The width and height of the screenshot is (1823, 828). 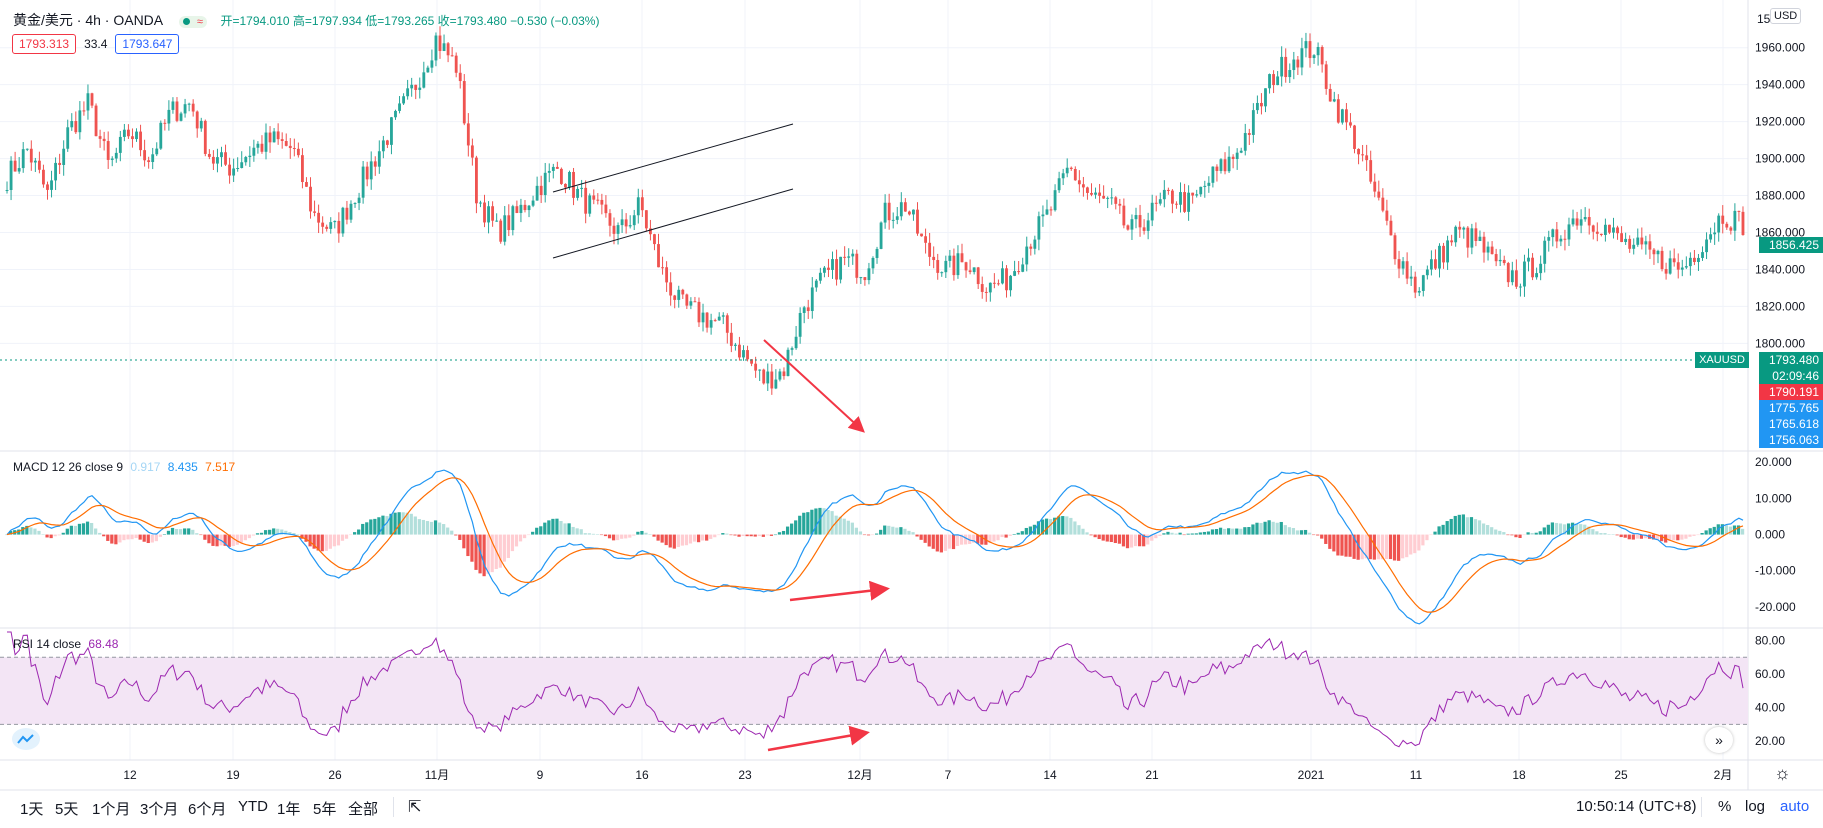 What do you see at coordinates (159, 809) in the screenshot?
I see `timeframe-3m: 3个月` at bounding box center [159, 809].